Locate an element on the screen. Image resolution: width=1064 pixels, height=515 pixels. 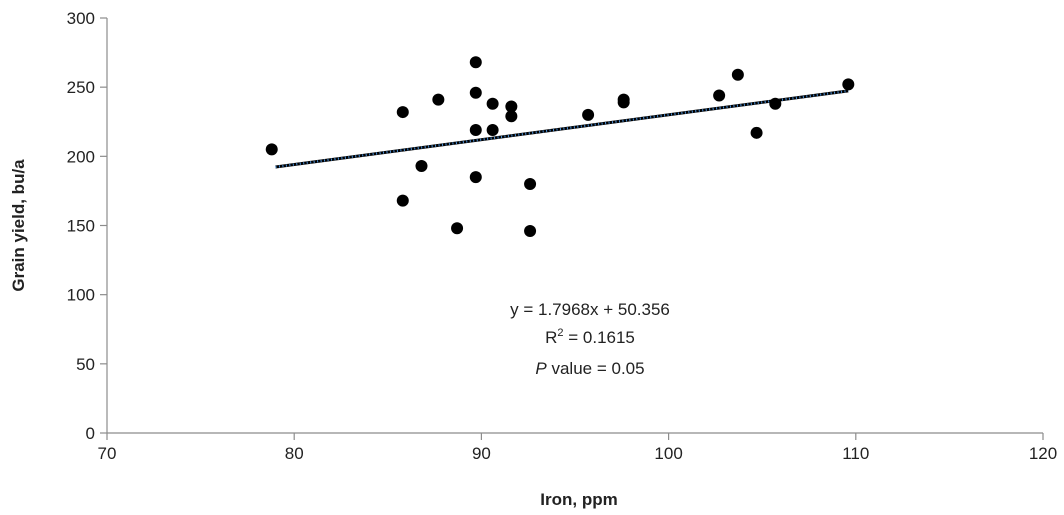
p-value-text: P value = 0.05 is located at coordinates (589, 368).